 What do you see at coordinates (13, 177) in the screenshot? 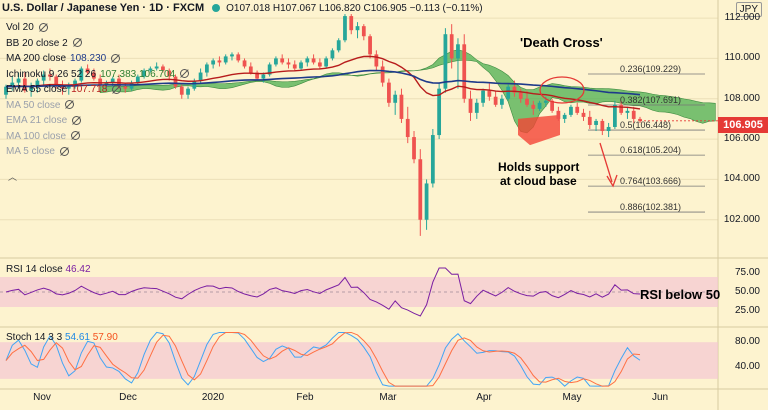
I see `collapse-legend-icon: ︿` at bounding box center [13, 177].